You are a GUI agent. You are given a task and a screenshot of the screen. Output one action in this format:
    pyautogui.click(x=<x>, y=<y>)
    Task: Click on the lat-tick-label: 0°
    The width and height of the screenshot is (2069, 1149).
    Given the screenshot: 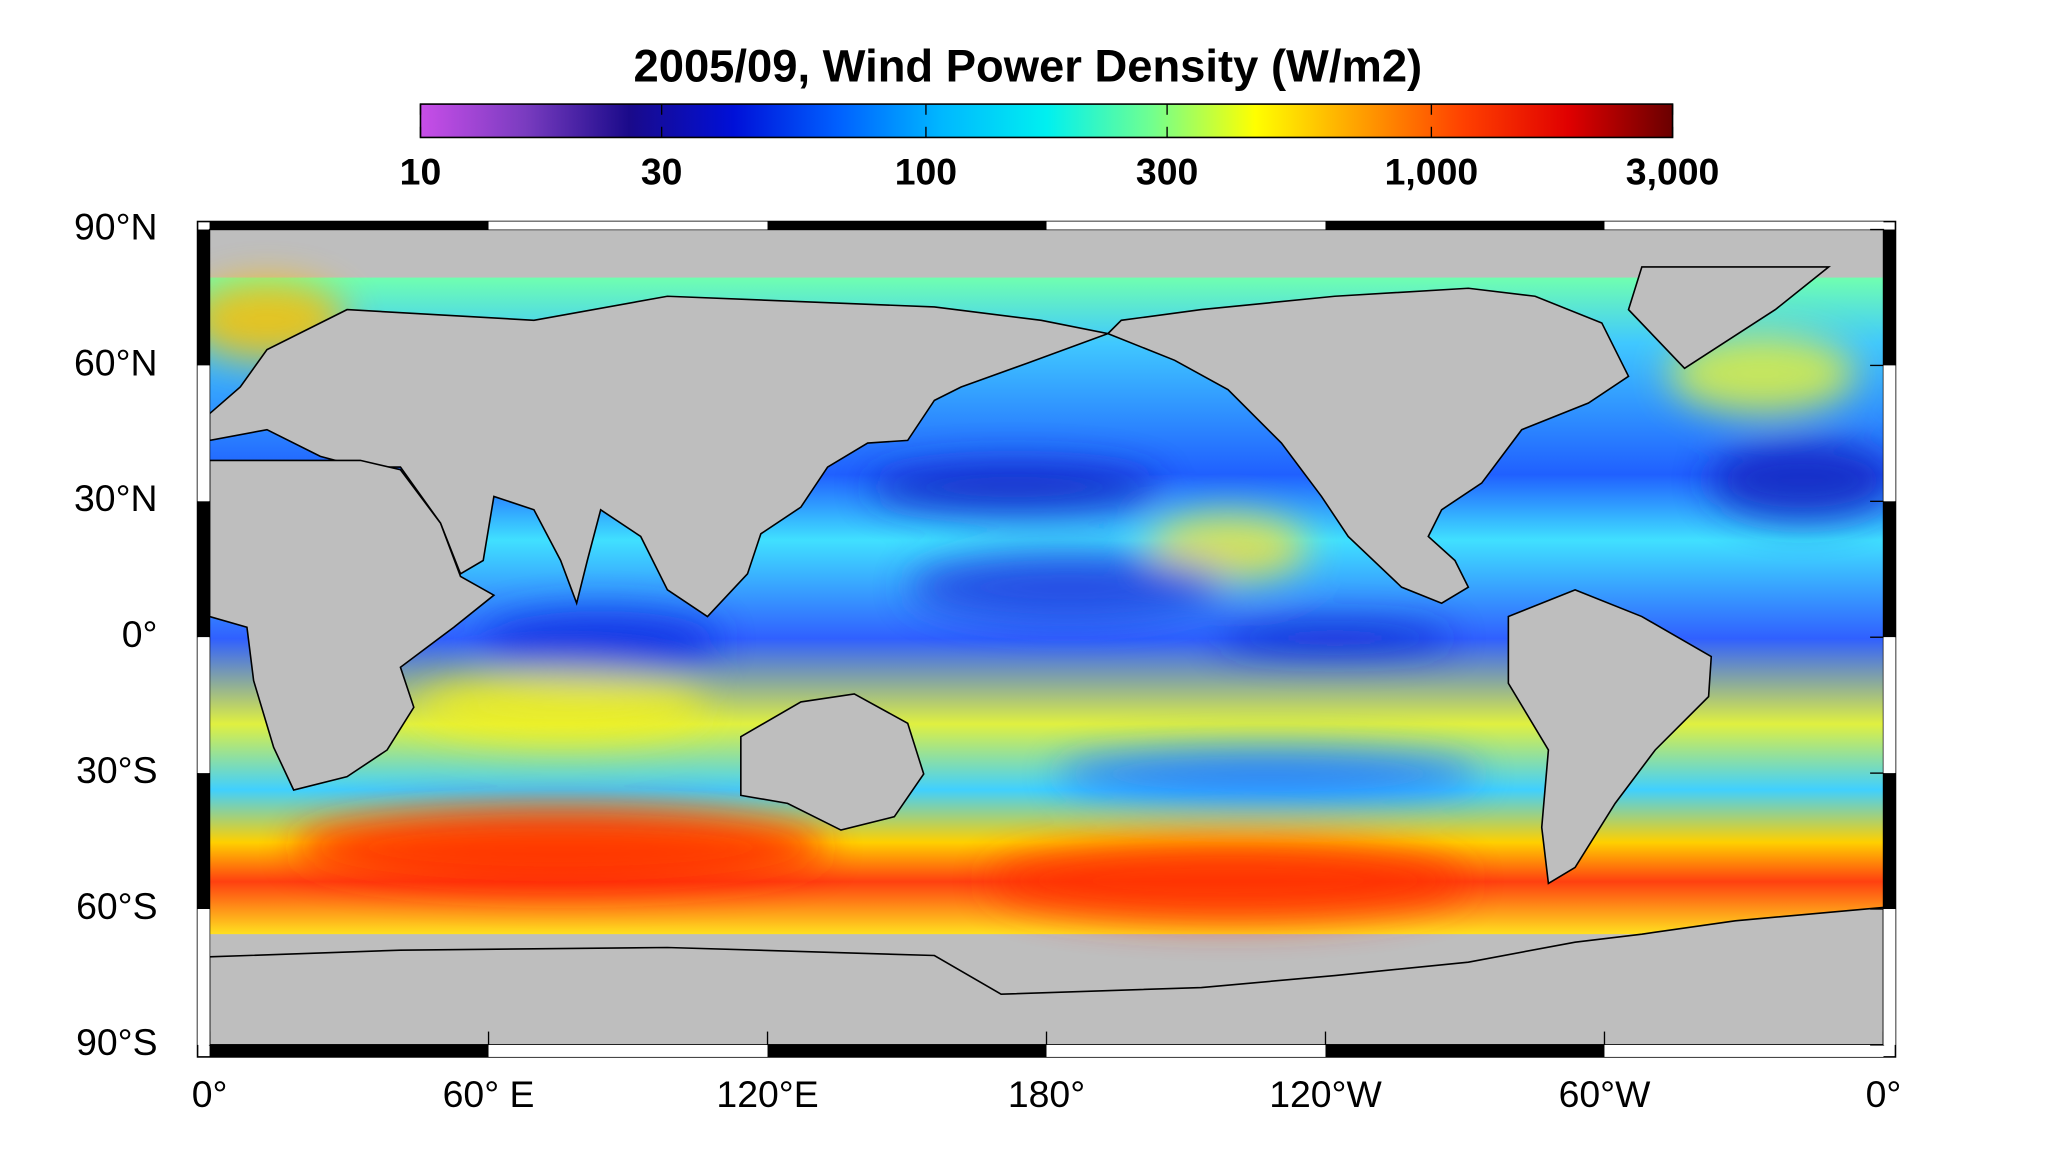 What is the action you would take?
    pyautogui.click(x=140, y=634)
    